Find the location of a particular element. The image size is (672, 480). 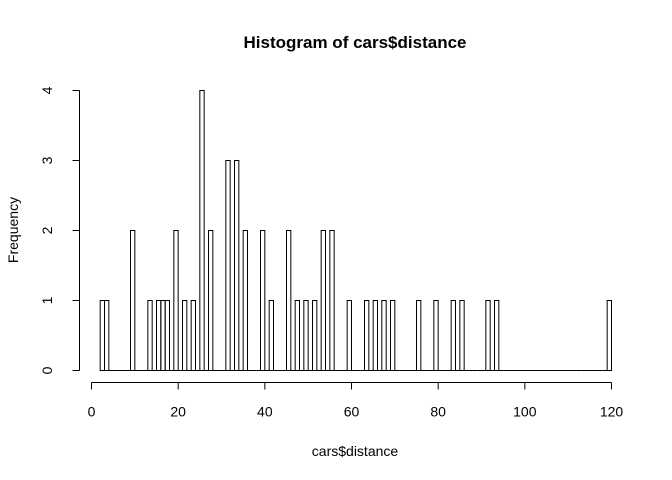

y-tick-label: 2 is located at coordinates (47, 230).